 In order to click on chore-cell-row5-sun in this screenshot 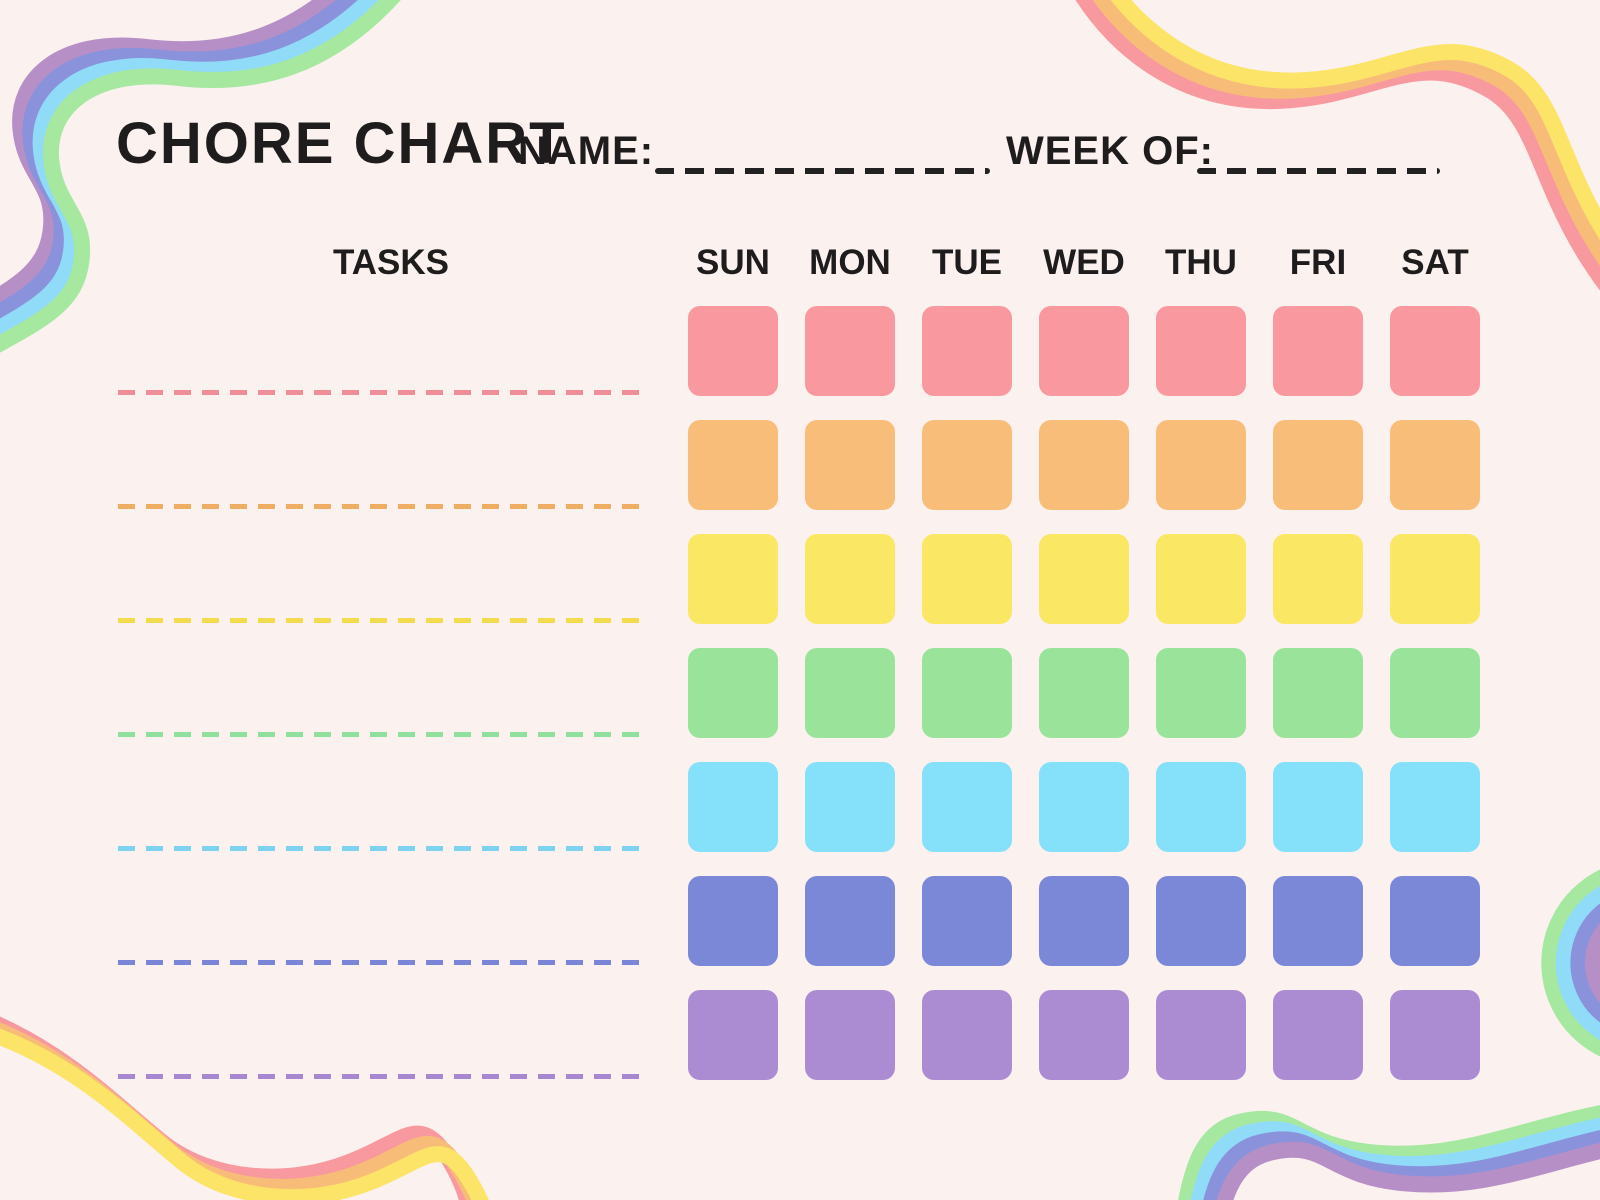, I will do `click(733, 807)`.